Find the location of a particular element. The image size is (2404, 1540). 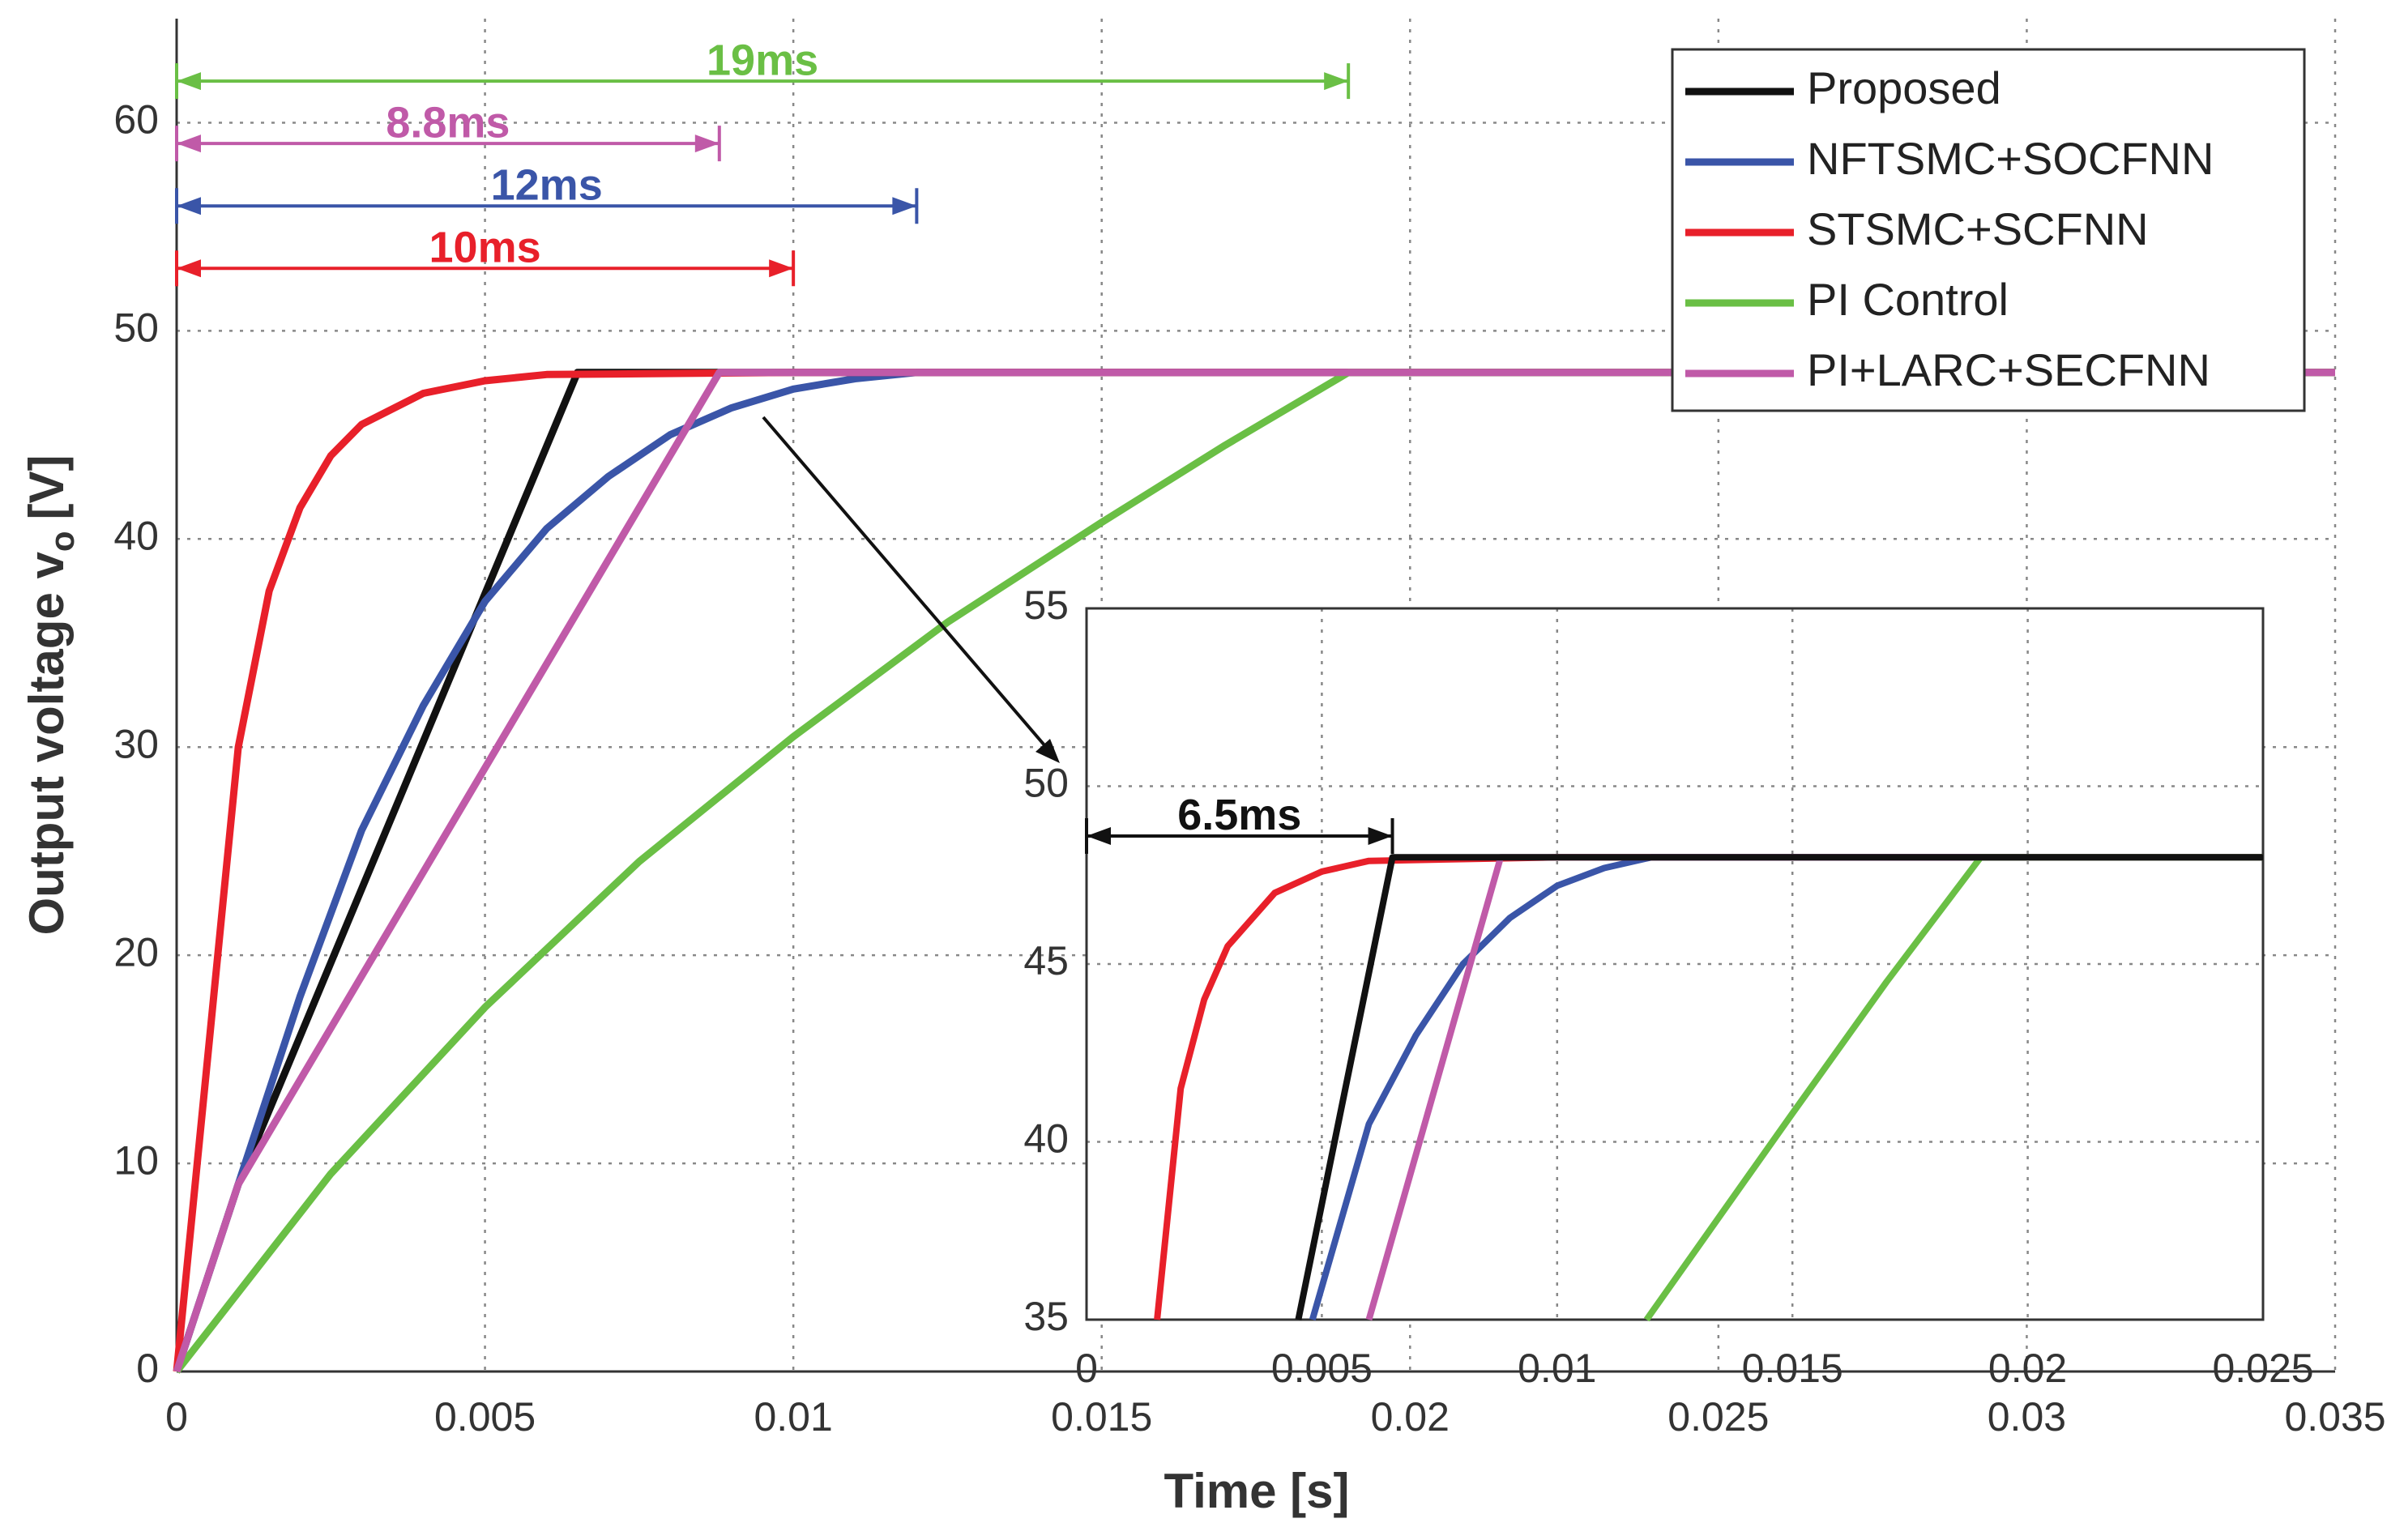

x-tick-label: 0.03 is located at coordinates (2027, 1417).